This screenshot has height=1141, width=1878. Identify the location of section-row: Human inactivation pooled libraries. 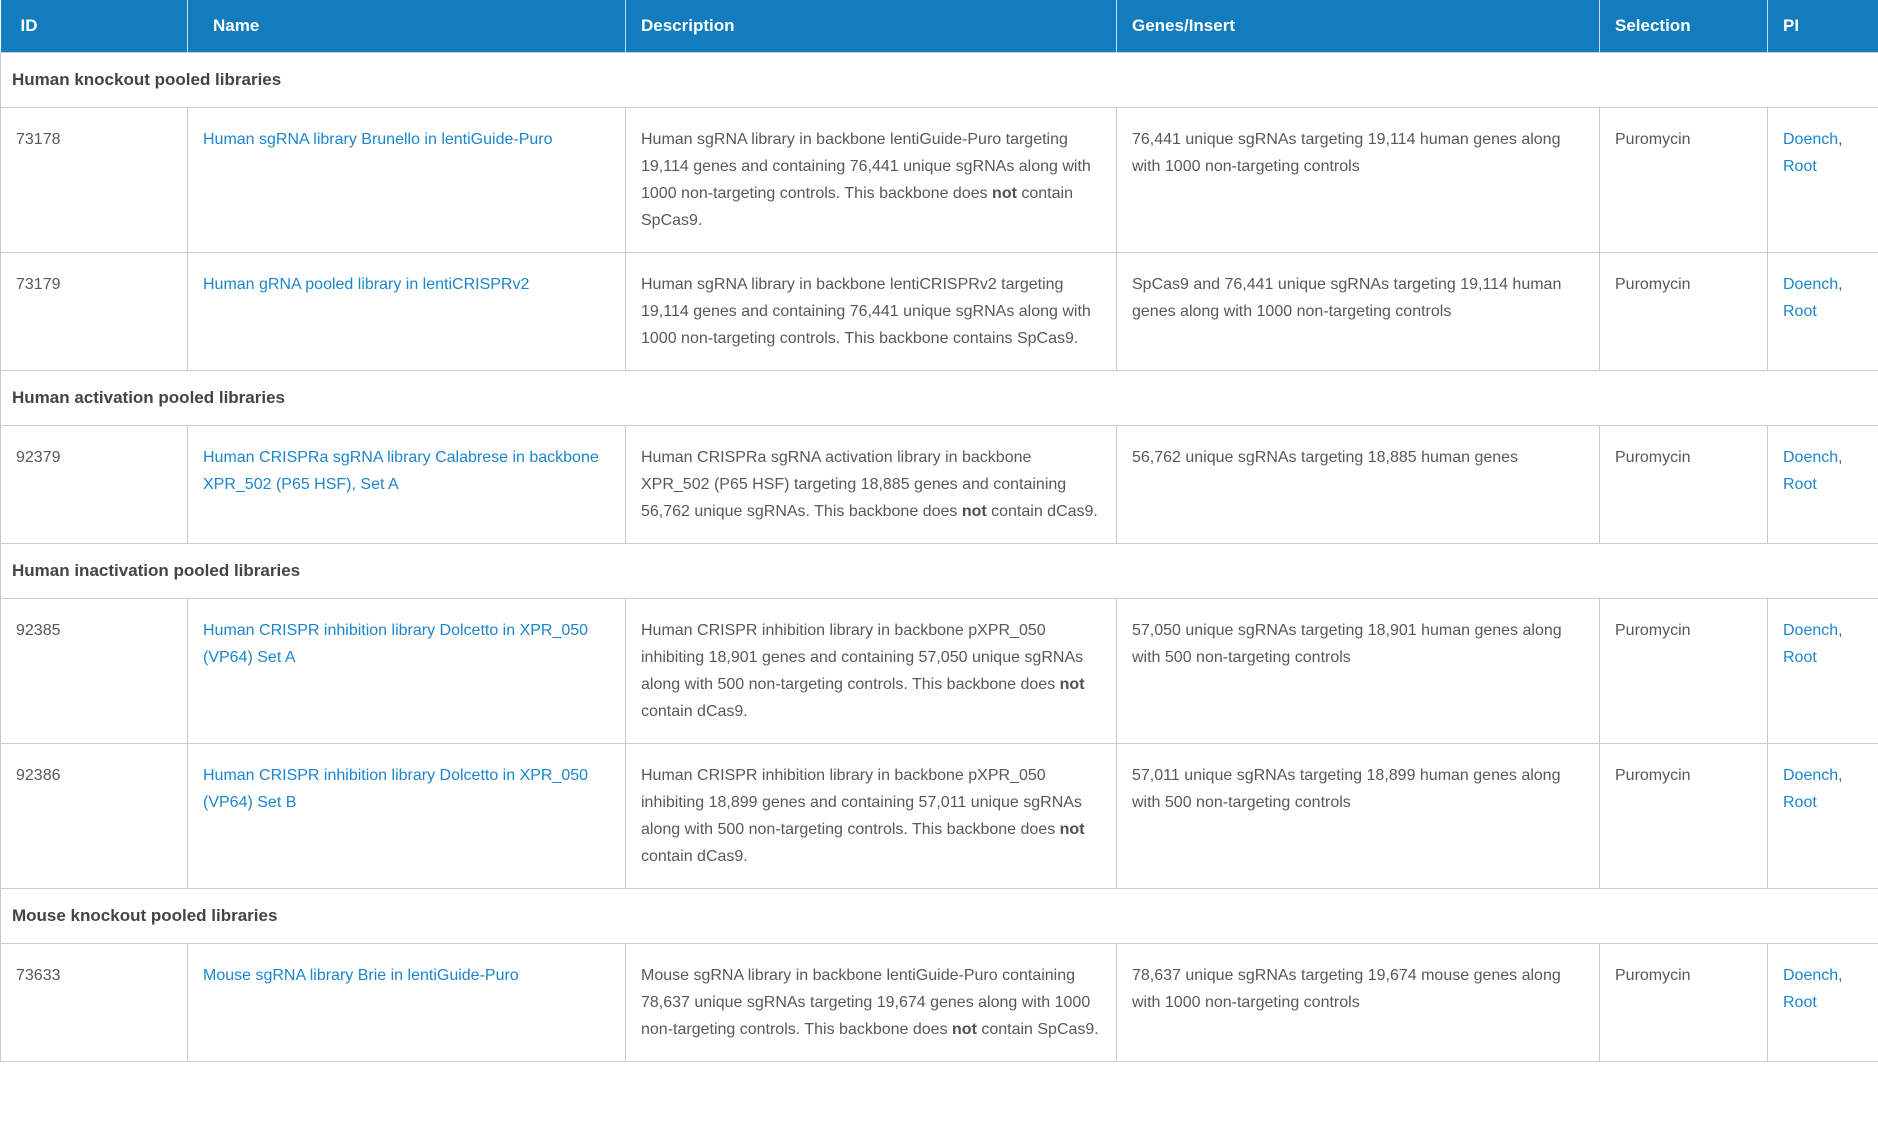
(939, 571).